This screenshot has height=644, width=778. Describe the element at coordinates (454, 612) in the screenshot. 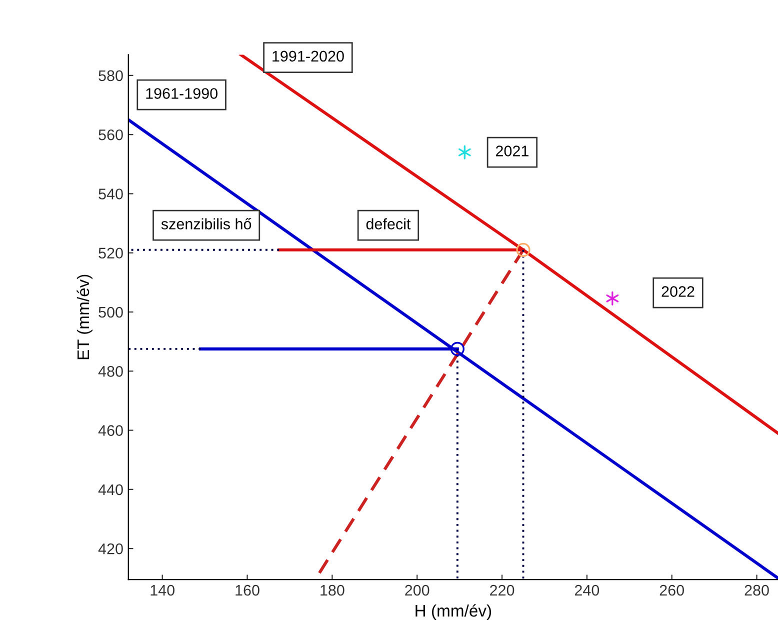

I see `x-axis-title: H (mm/év)` at that location.